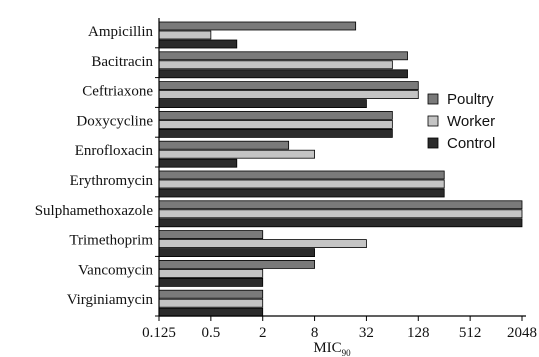 This screenshot has height=357, width=539. I want to click on category-label: Doxycycline, so click(114, 121).